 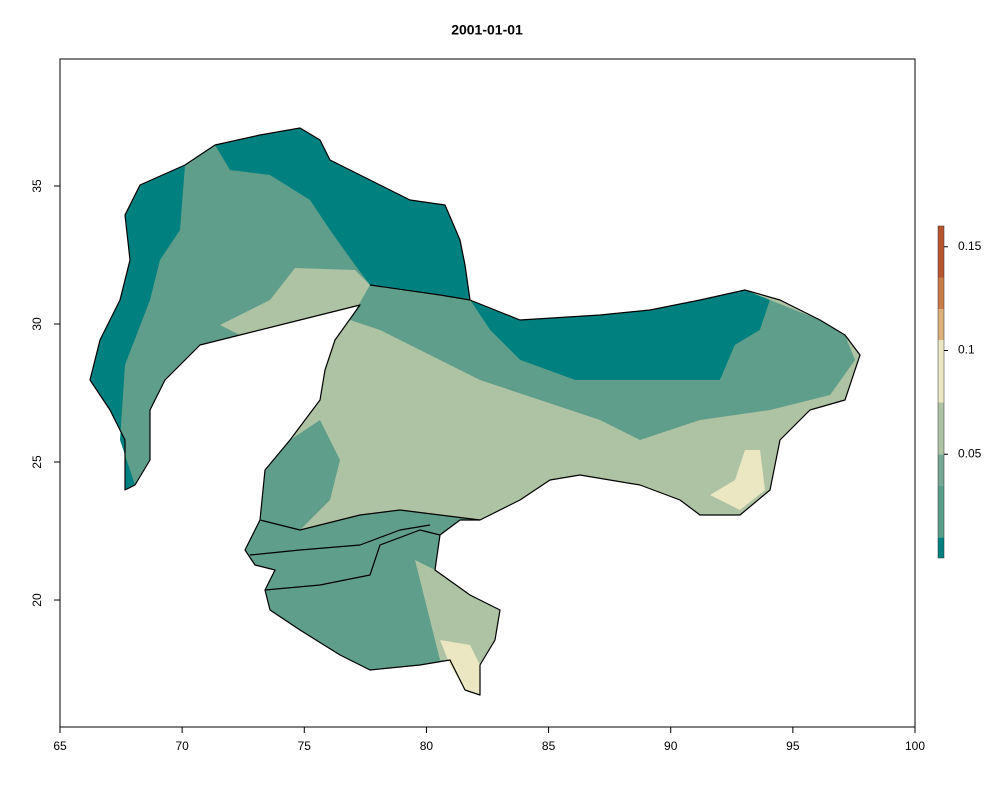 I want to click on colorbar-tick-label: 0.15, so click(x=970, y=246).